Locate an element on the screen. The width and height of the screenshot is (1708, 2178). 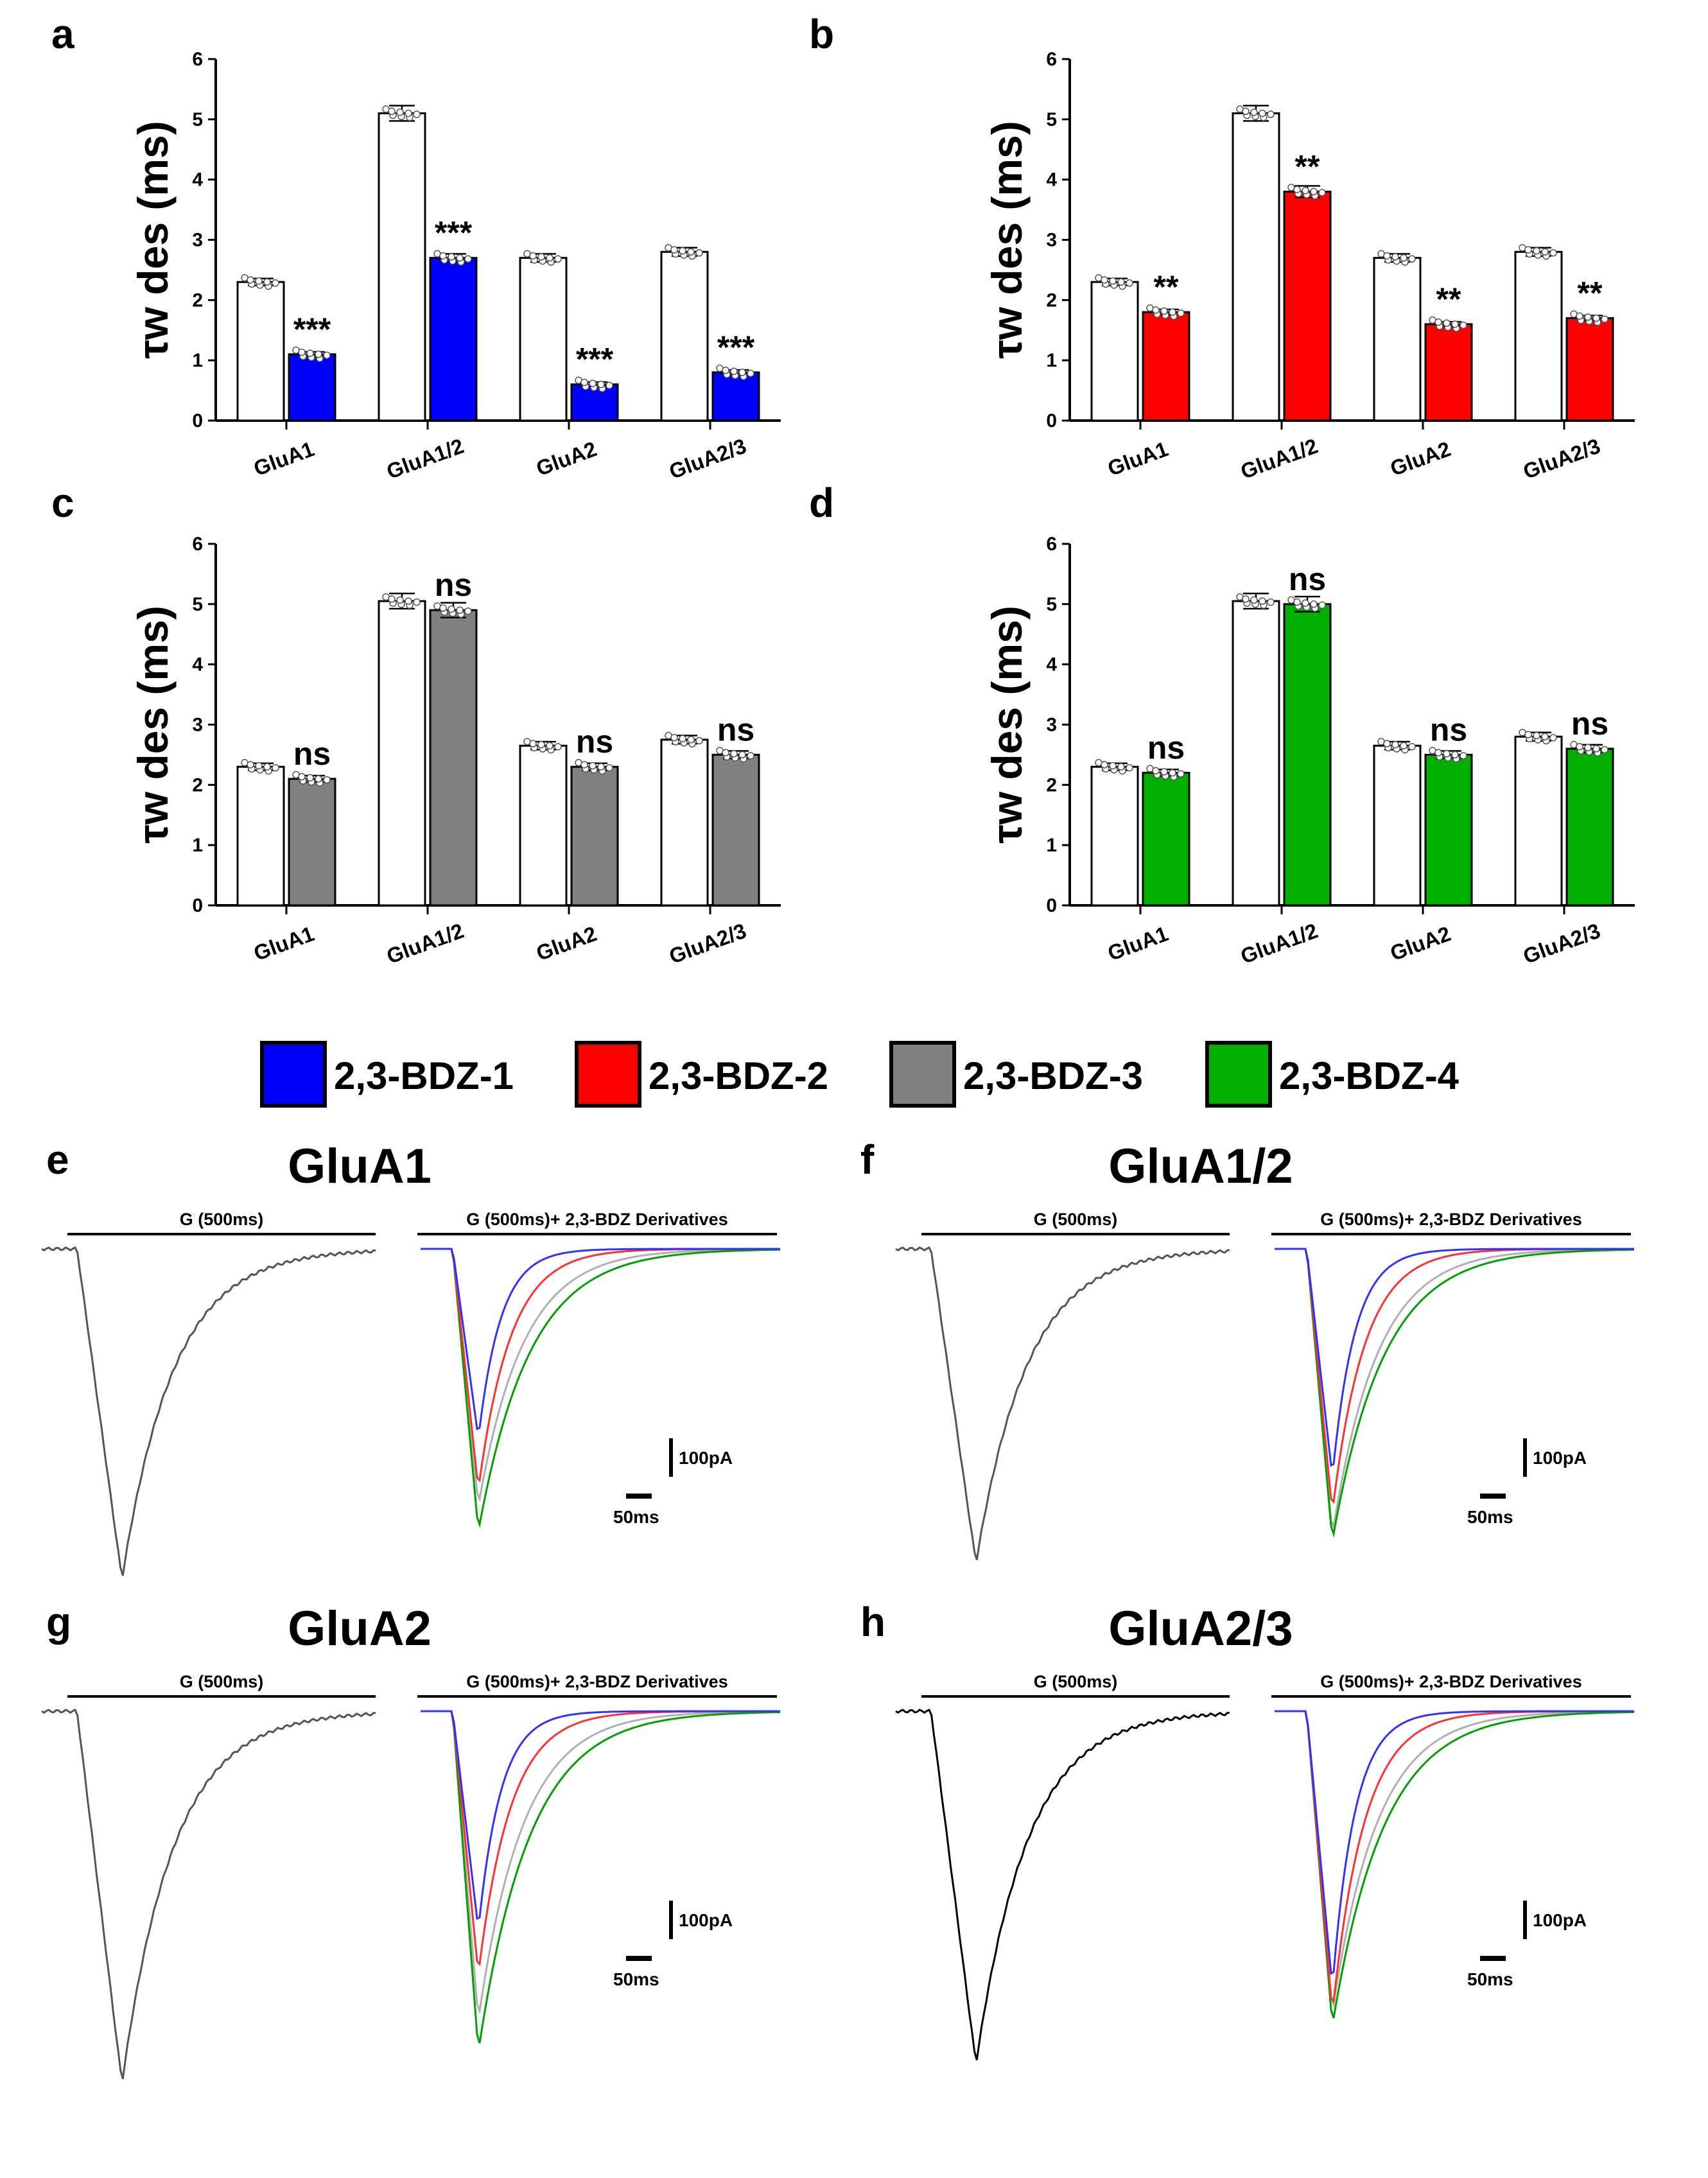
panel-letter: a is located at coordinates (62, 34).